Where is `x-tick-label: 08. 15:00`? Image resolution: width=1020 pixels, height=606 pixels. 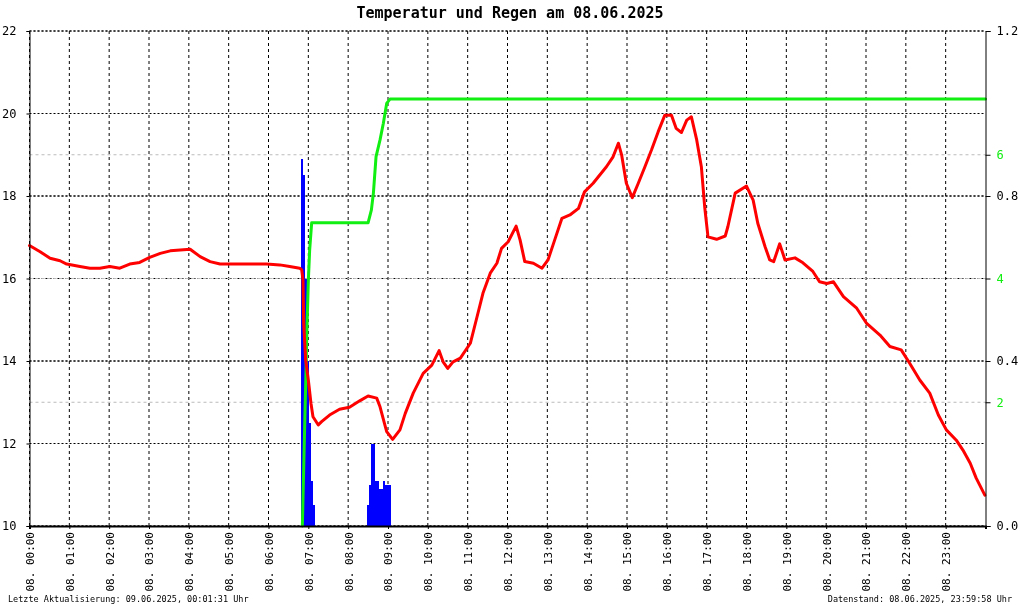 x-tick-label: 08. 15:00 is located at coordinates (628, 562).